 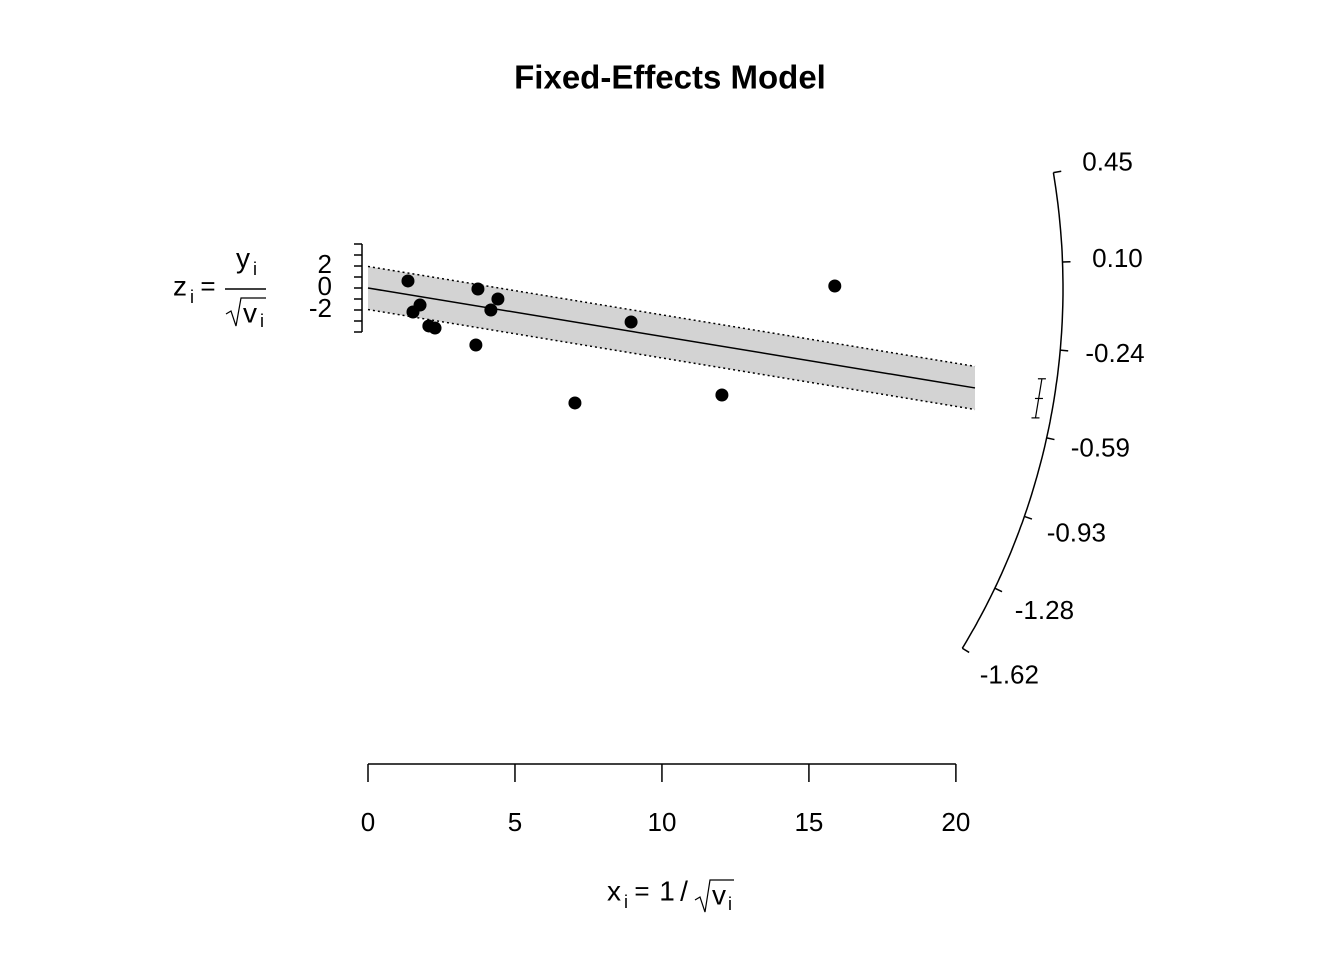 I want to click on y-label: v, so click(x=250, y=312).